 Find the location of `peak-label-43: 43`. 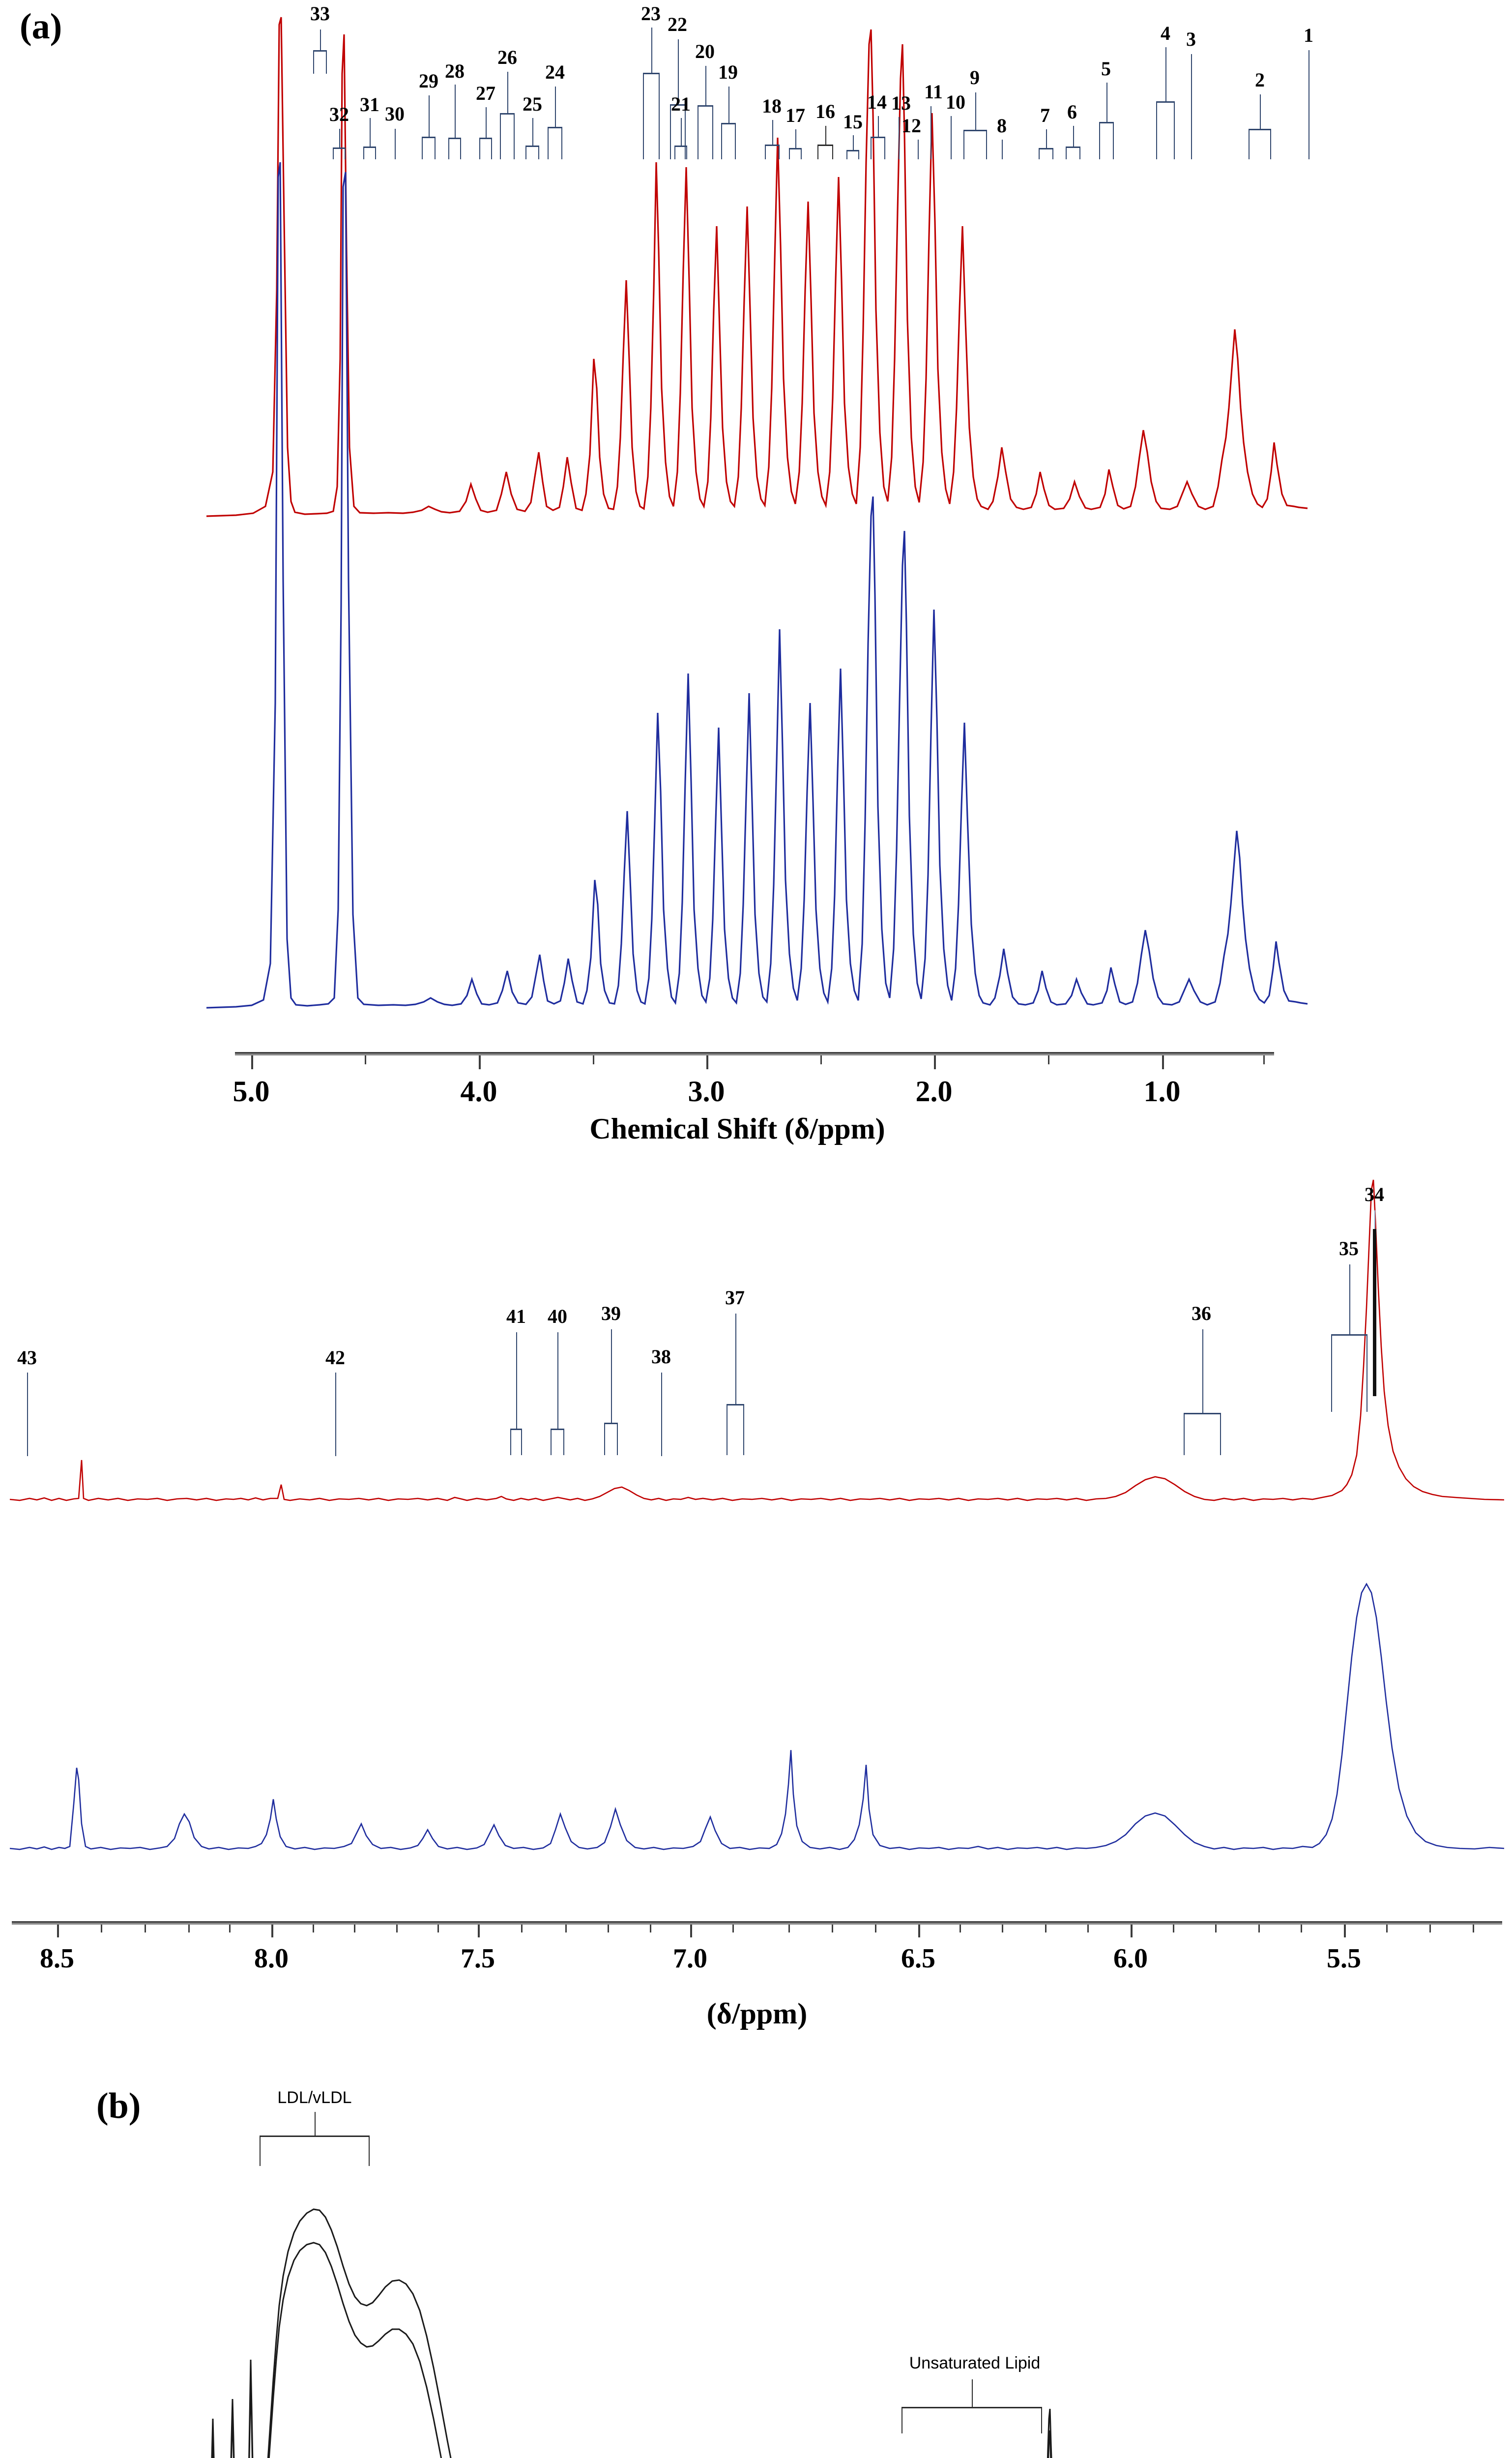

peak-label-43: 43 is located at coordinates (27, 1357).